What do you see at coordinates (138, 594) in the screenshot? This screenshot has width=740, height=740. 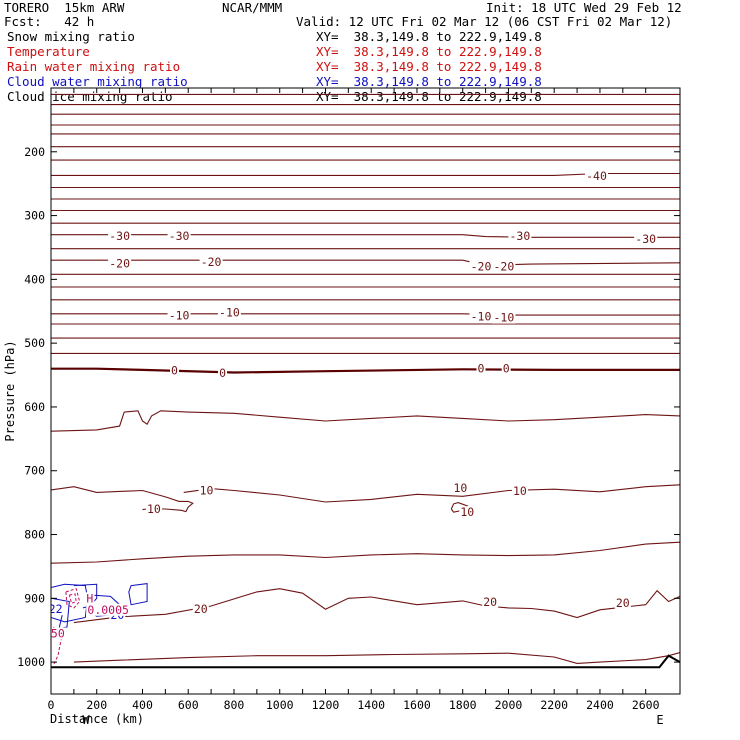 I see `cloud-water-contour` at bounding box center [138, 594].